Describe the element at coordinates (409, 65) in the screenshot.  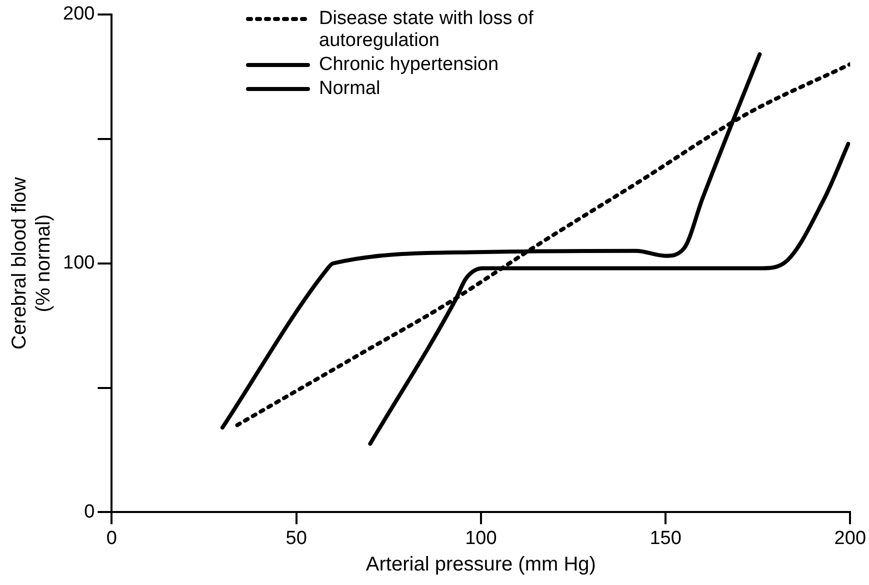
I see `legend-label: Chronic hypertension` at that location.